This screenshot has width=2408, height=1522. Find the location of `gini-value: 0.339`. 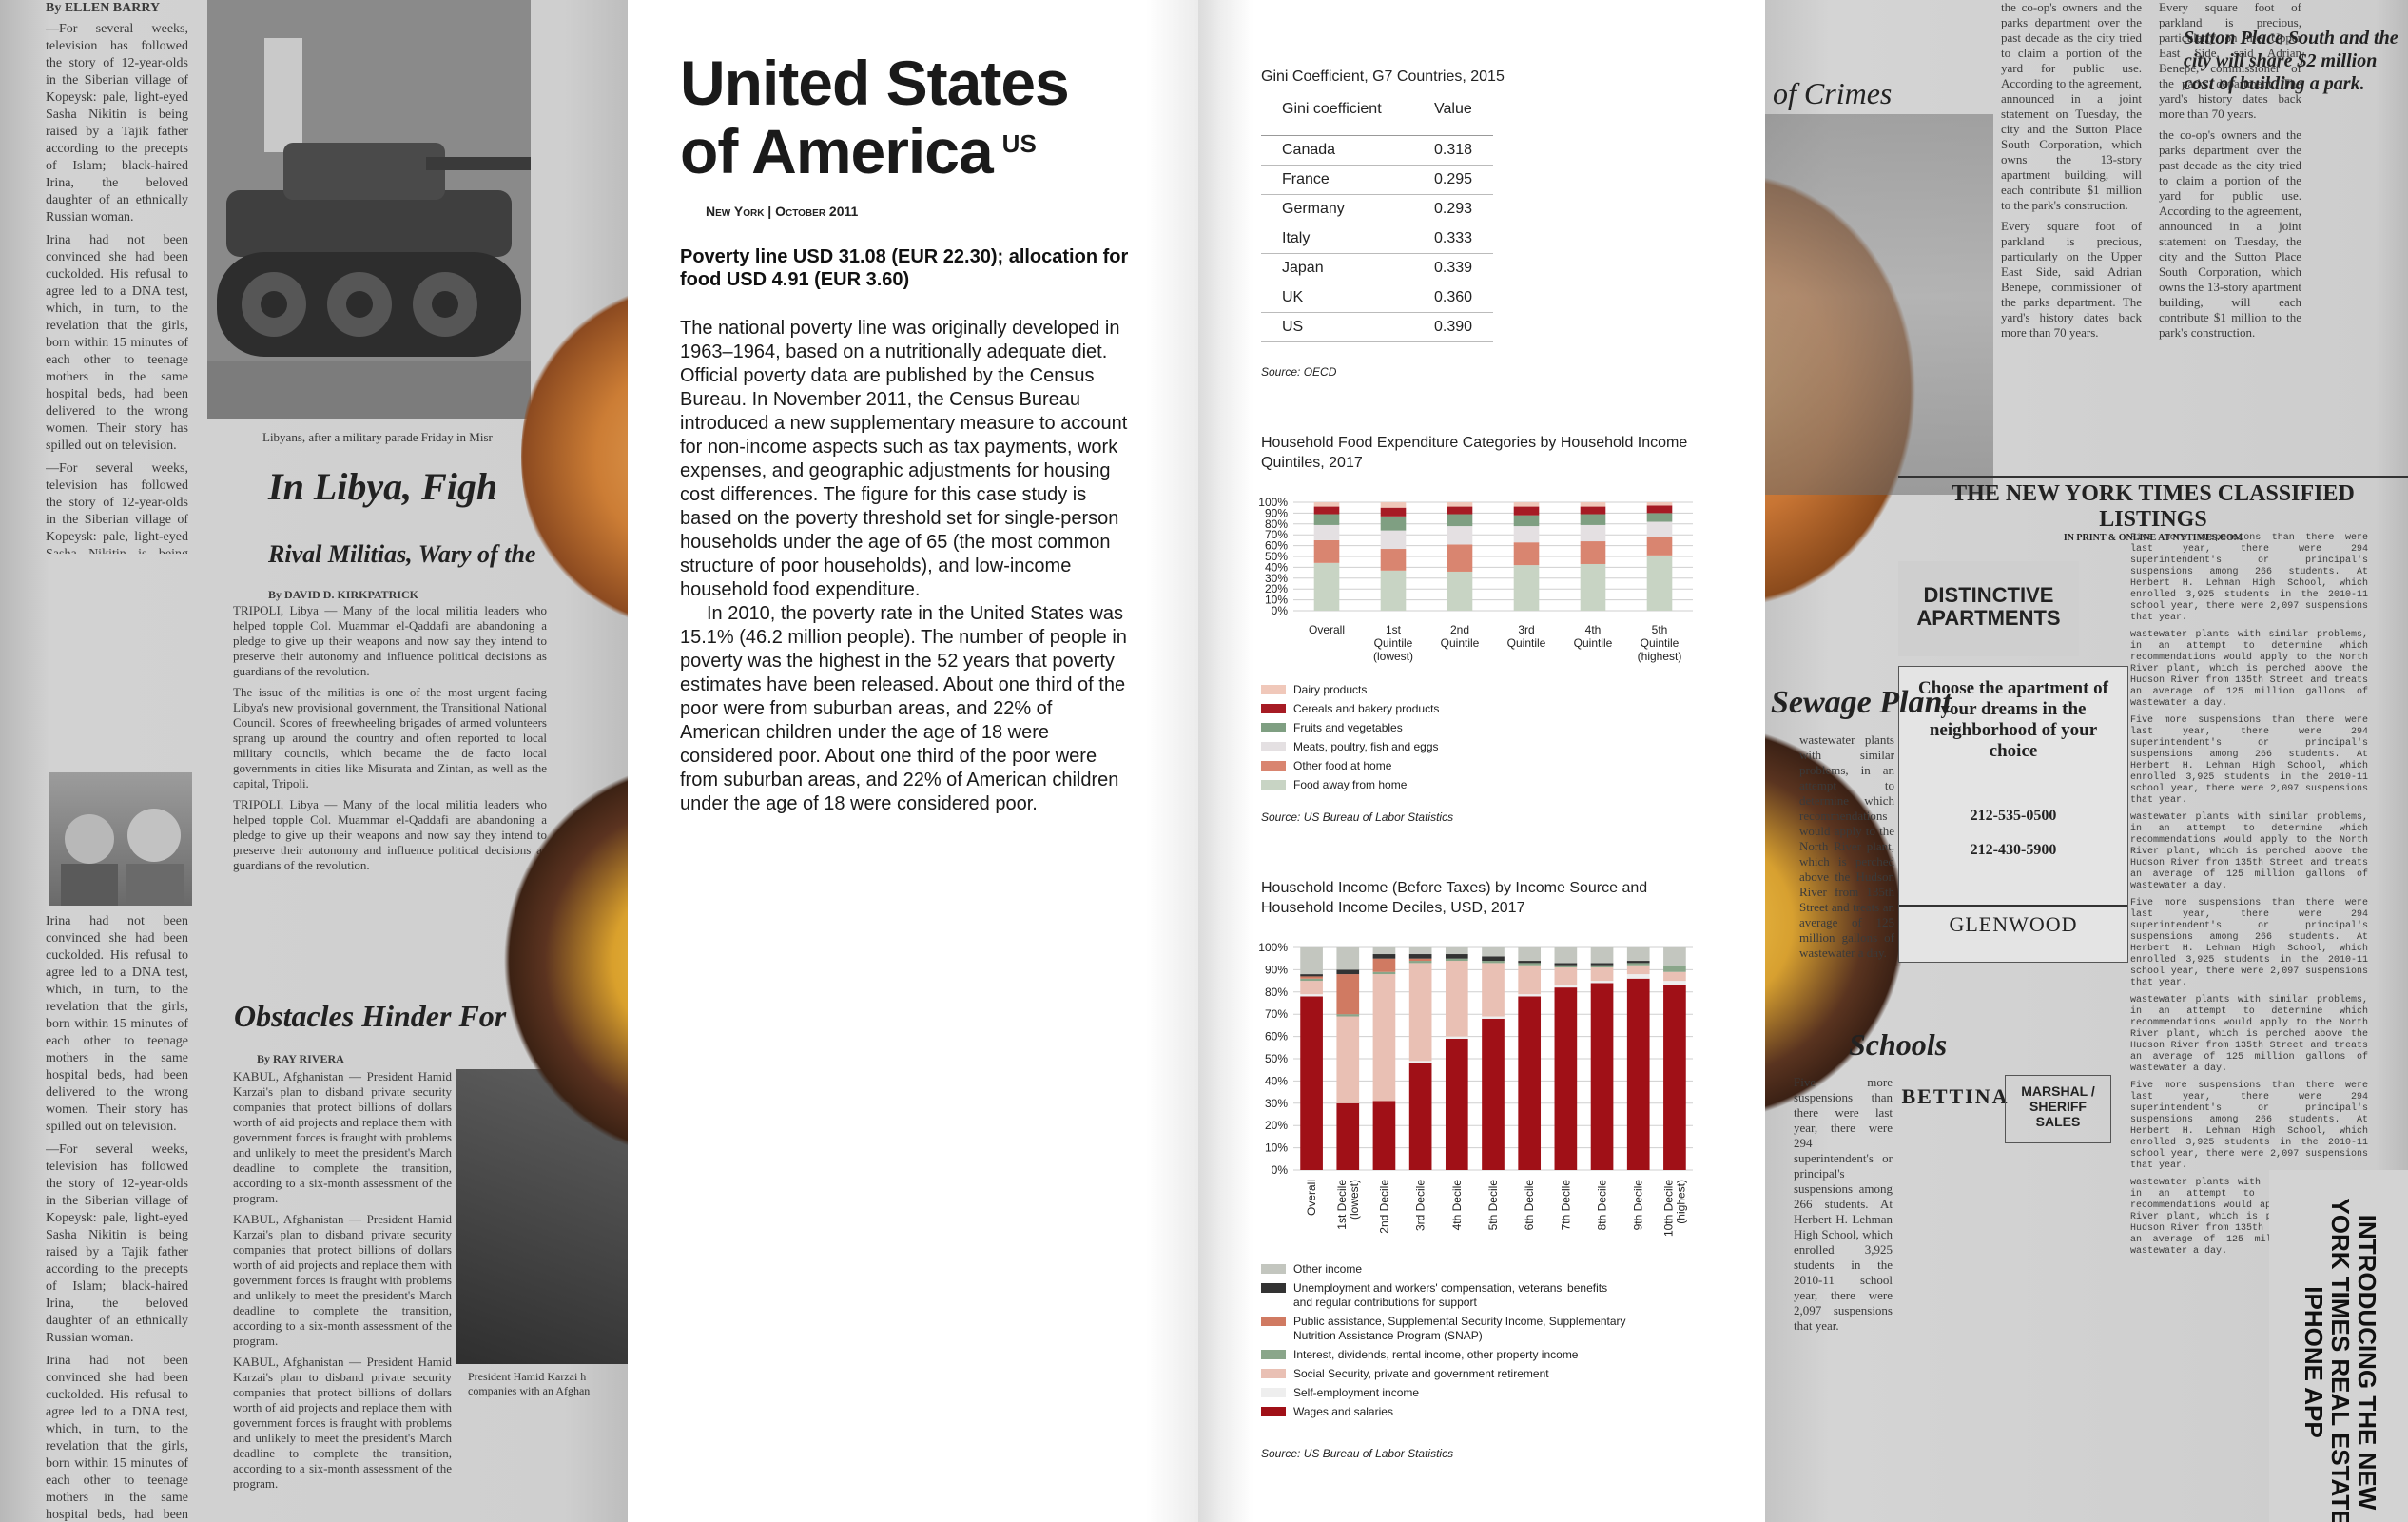

gini-value: 0.339 is located at coordinates (1453, 268).